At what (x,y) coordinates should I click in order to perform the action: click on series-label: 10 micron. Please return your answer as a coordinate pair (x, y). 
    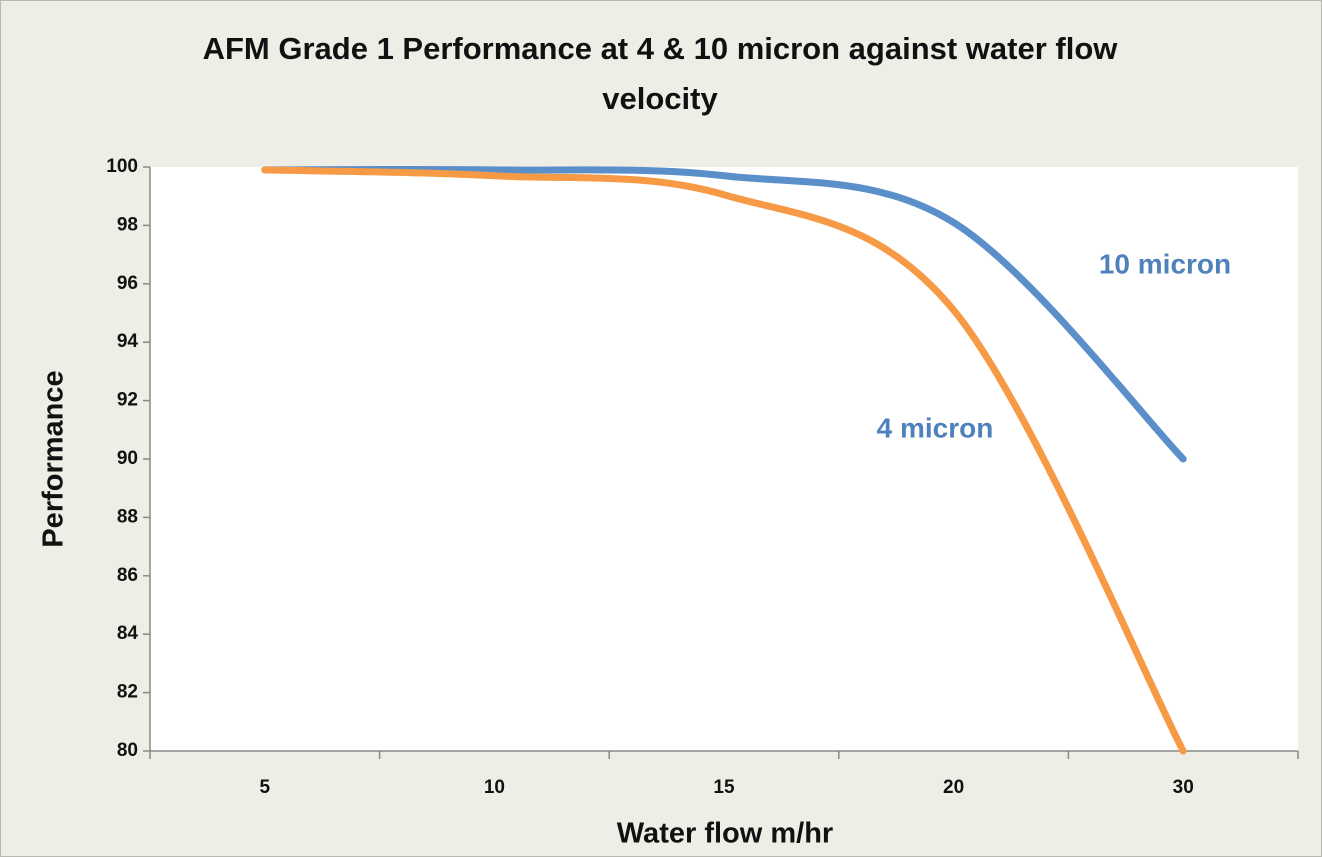
    Looking at the image, I should click on (1165, 263).